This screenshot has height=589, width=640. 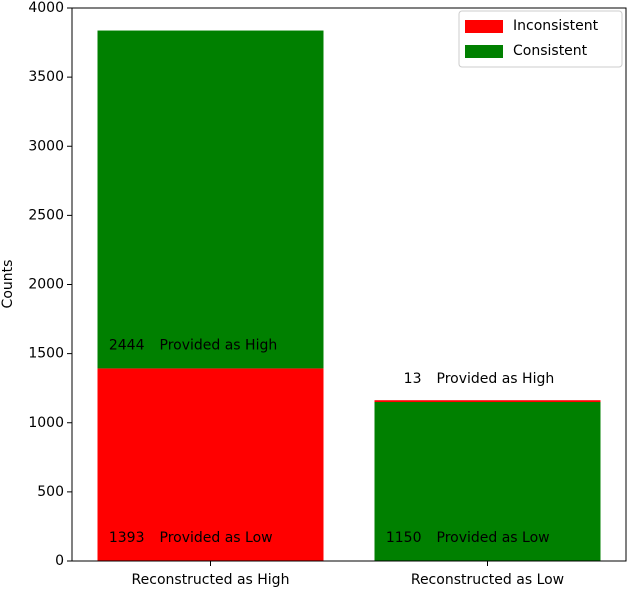 I want to click on y-tick-label: 4000, so click(x=46, y=8).